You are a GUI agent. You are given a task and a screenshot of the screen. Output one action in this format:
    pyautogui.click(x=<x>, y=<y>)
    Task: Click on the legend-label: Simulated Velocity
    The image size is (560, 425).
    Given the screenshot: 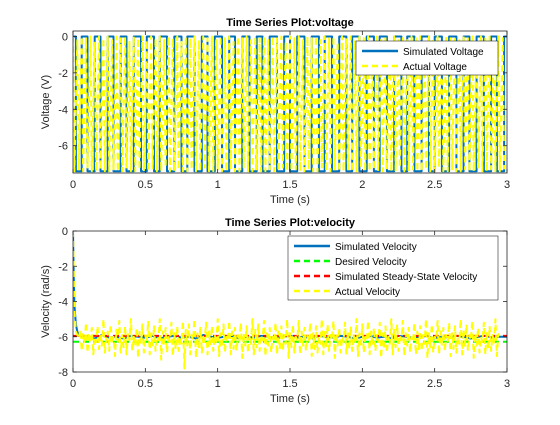 What is the action you would take?
    pyautogui.click(x=376, y=247)
    